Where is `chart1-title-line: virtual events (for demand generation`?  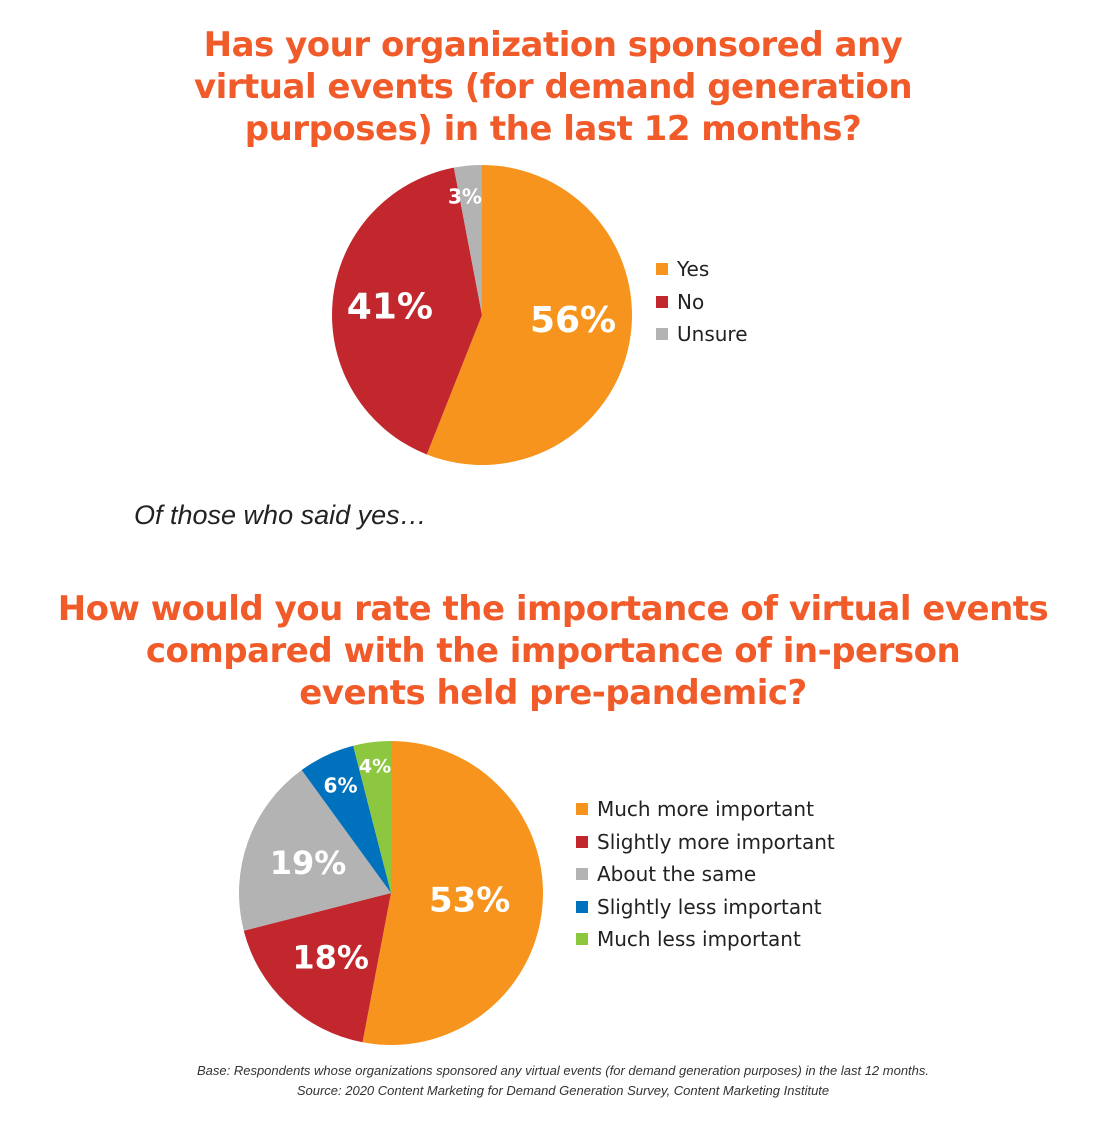
chart1-title-line: virtual events (for demand generation is located at coordinates (553, 87).